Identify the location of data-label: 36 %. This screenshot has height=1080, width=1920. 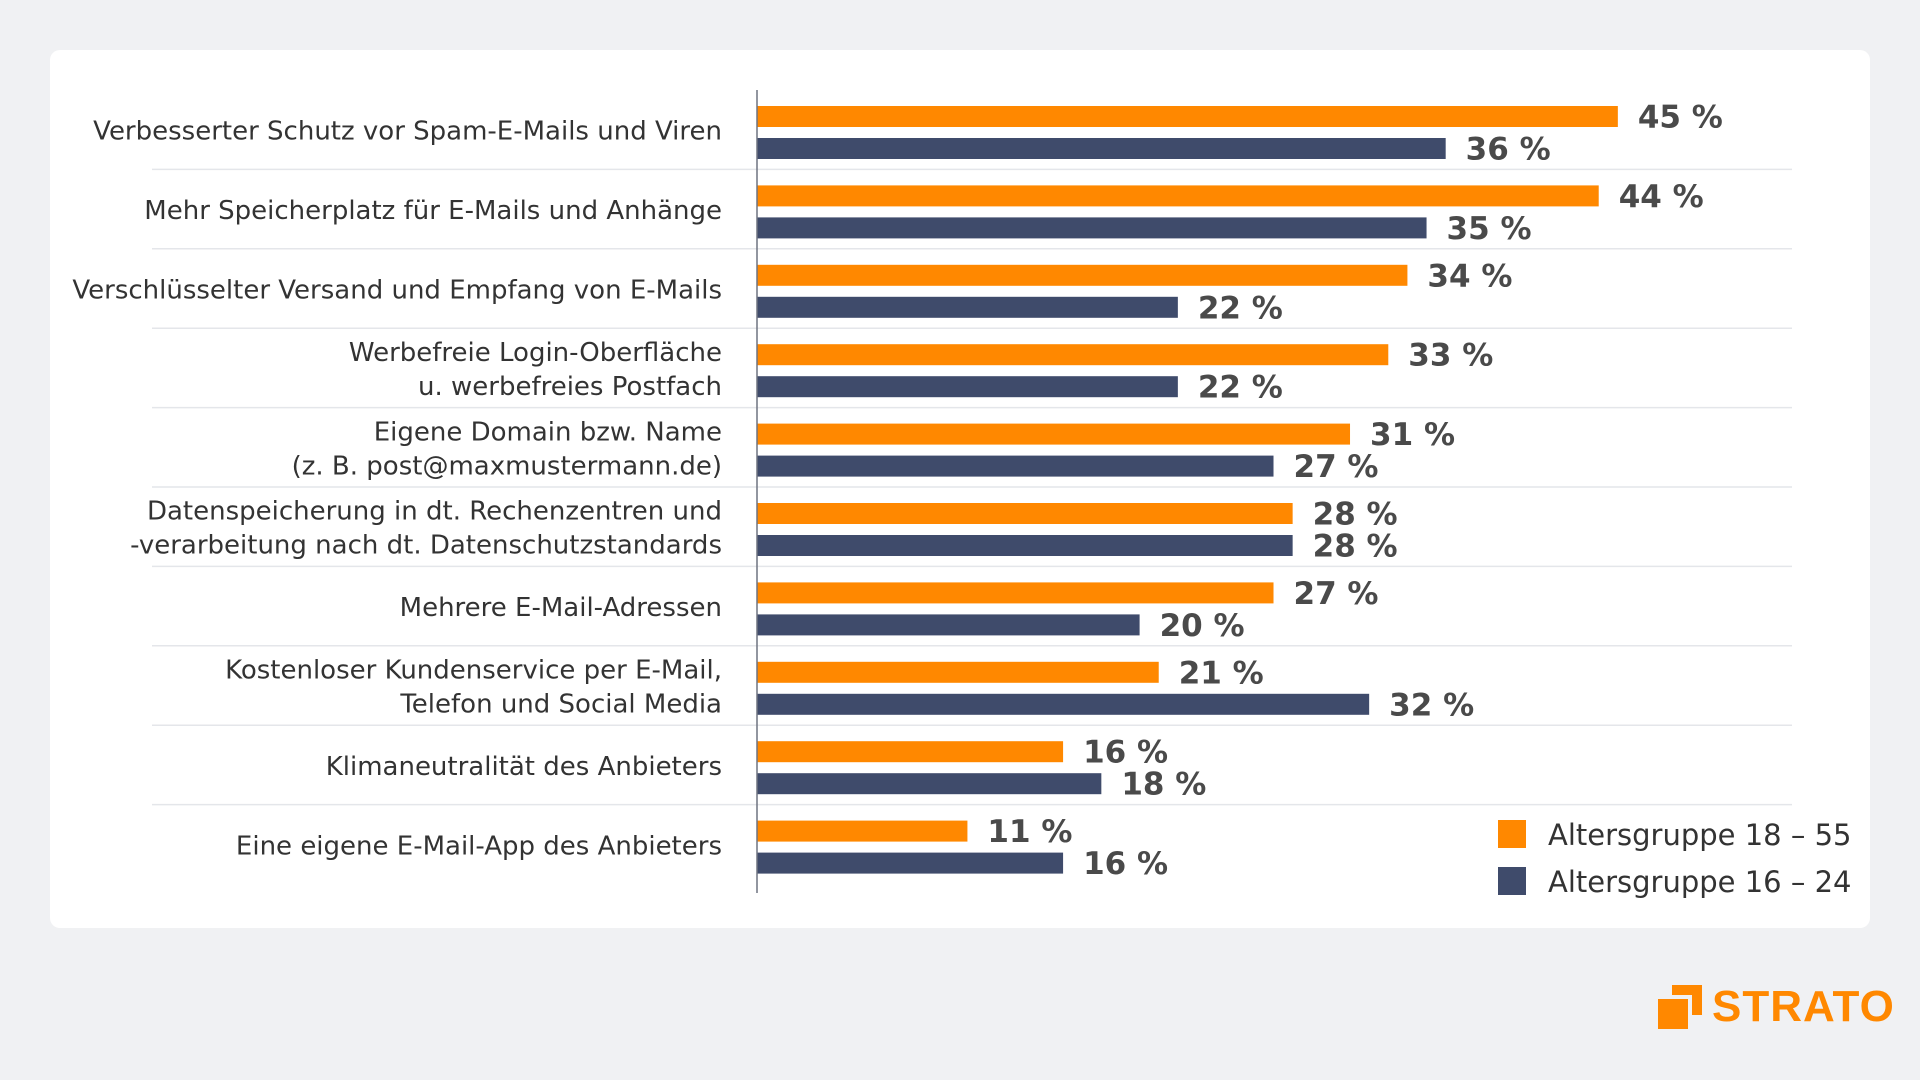
(1508, 150).